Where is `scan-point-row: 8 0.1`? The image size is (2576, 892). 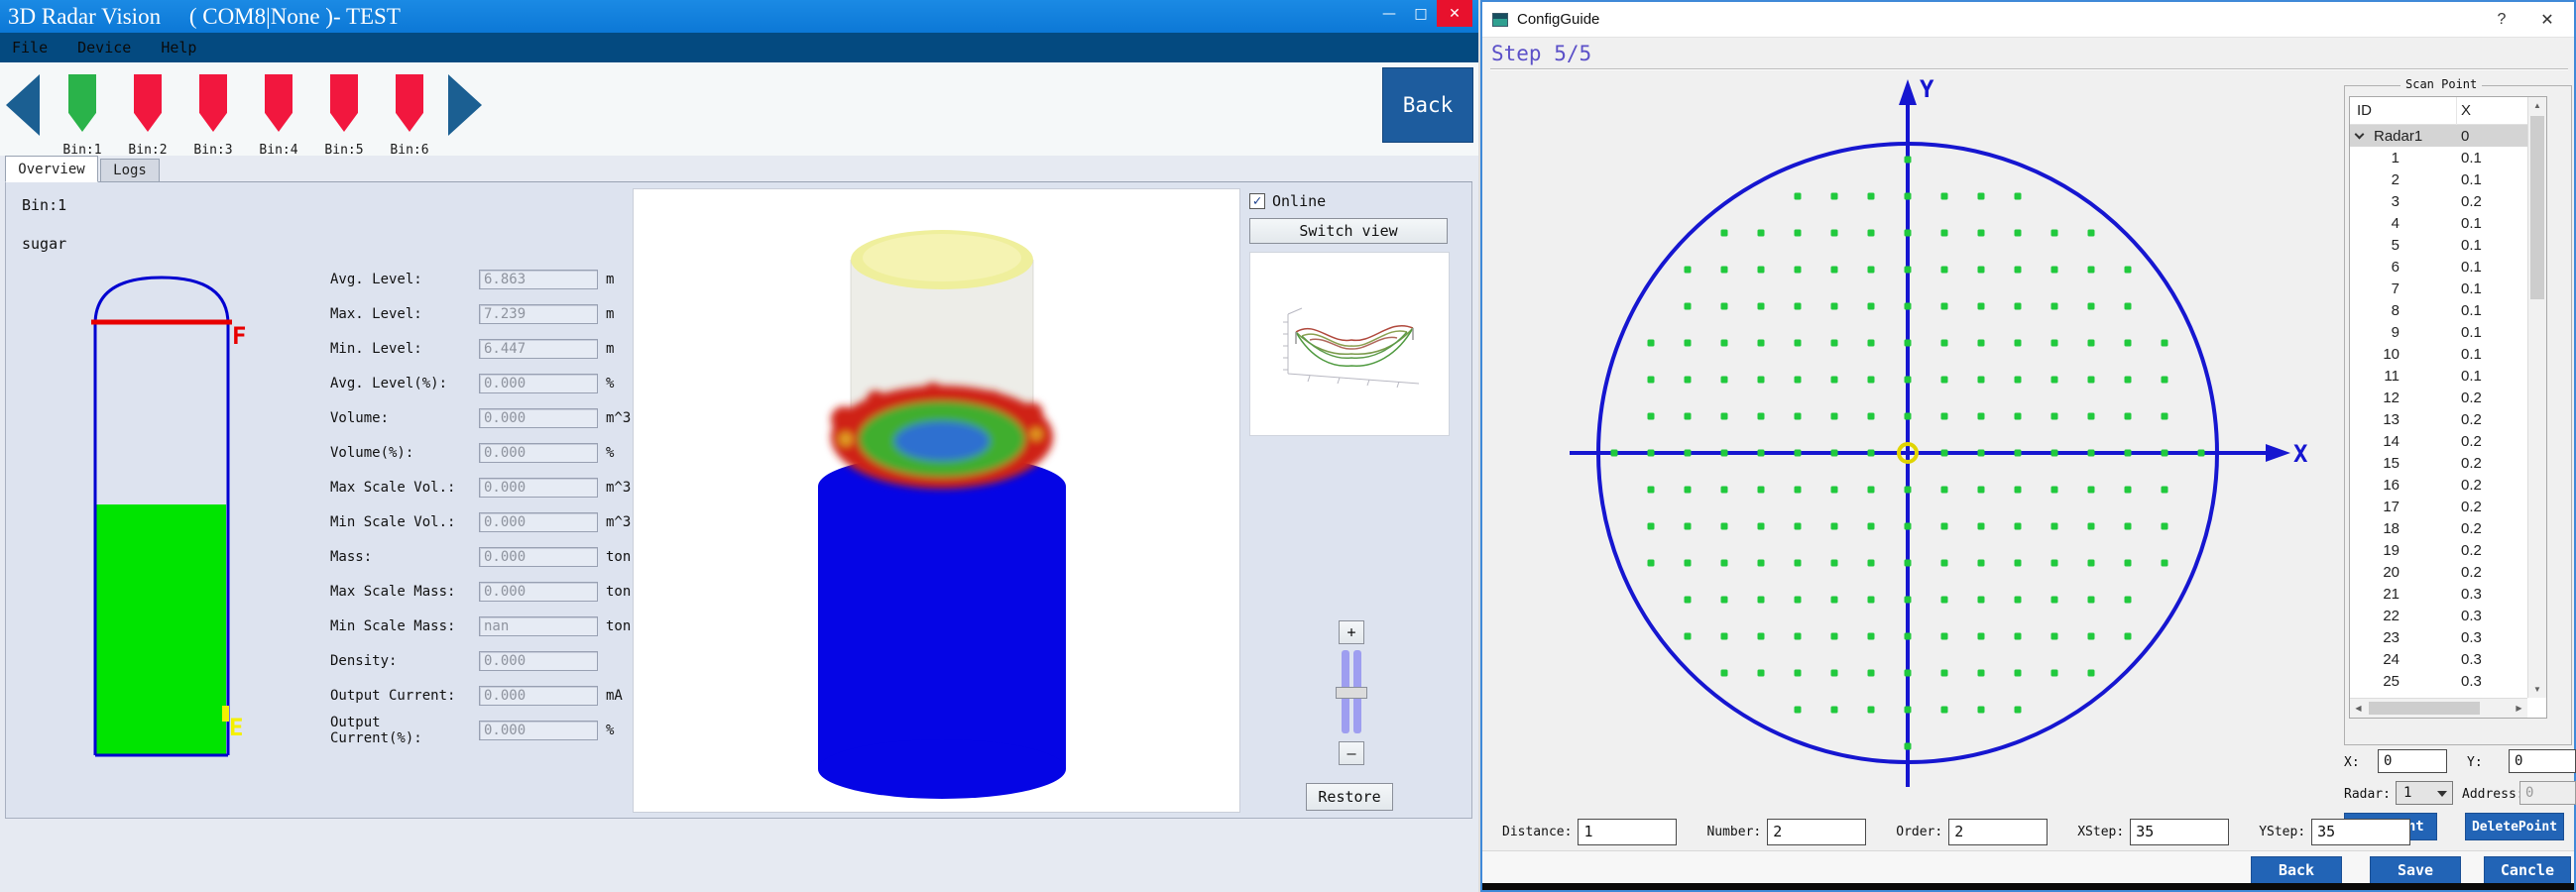
scan-point-row: 8 0.1 is located at coordinates (2438, 310).